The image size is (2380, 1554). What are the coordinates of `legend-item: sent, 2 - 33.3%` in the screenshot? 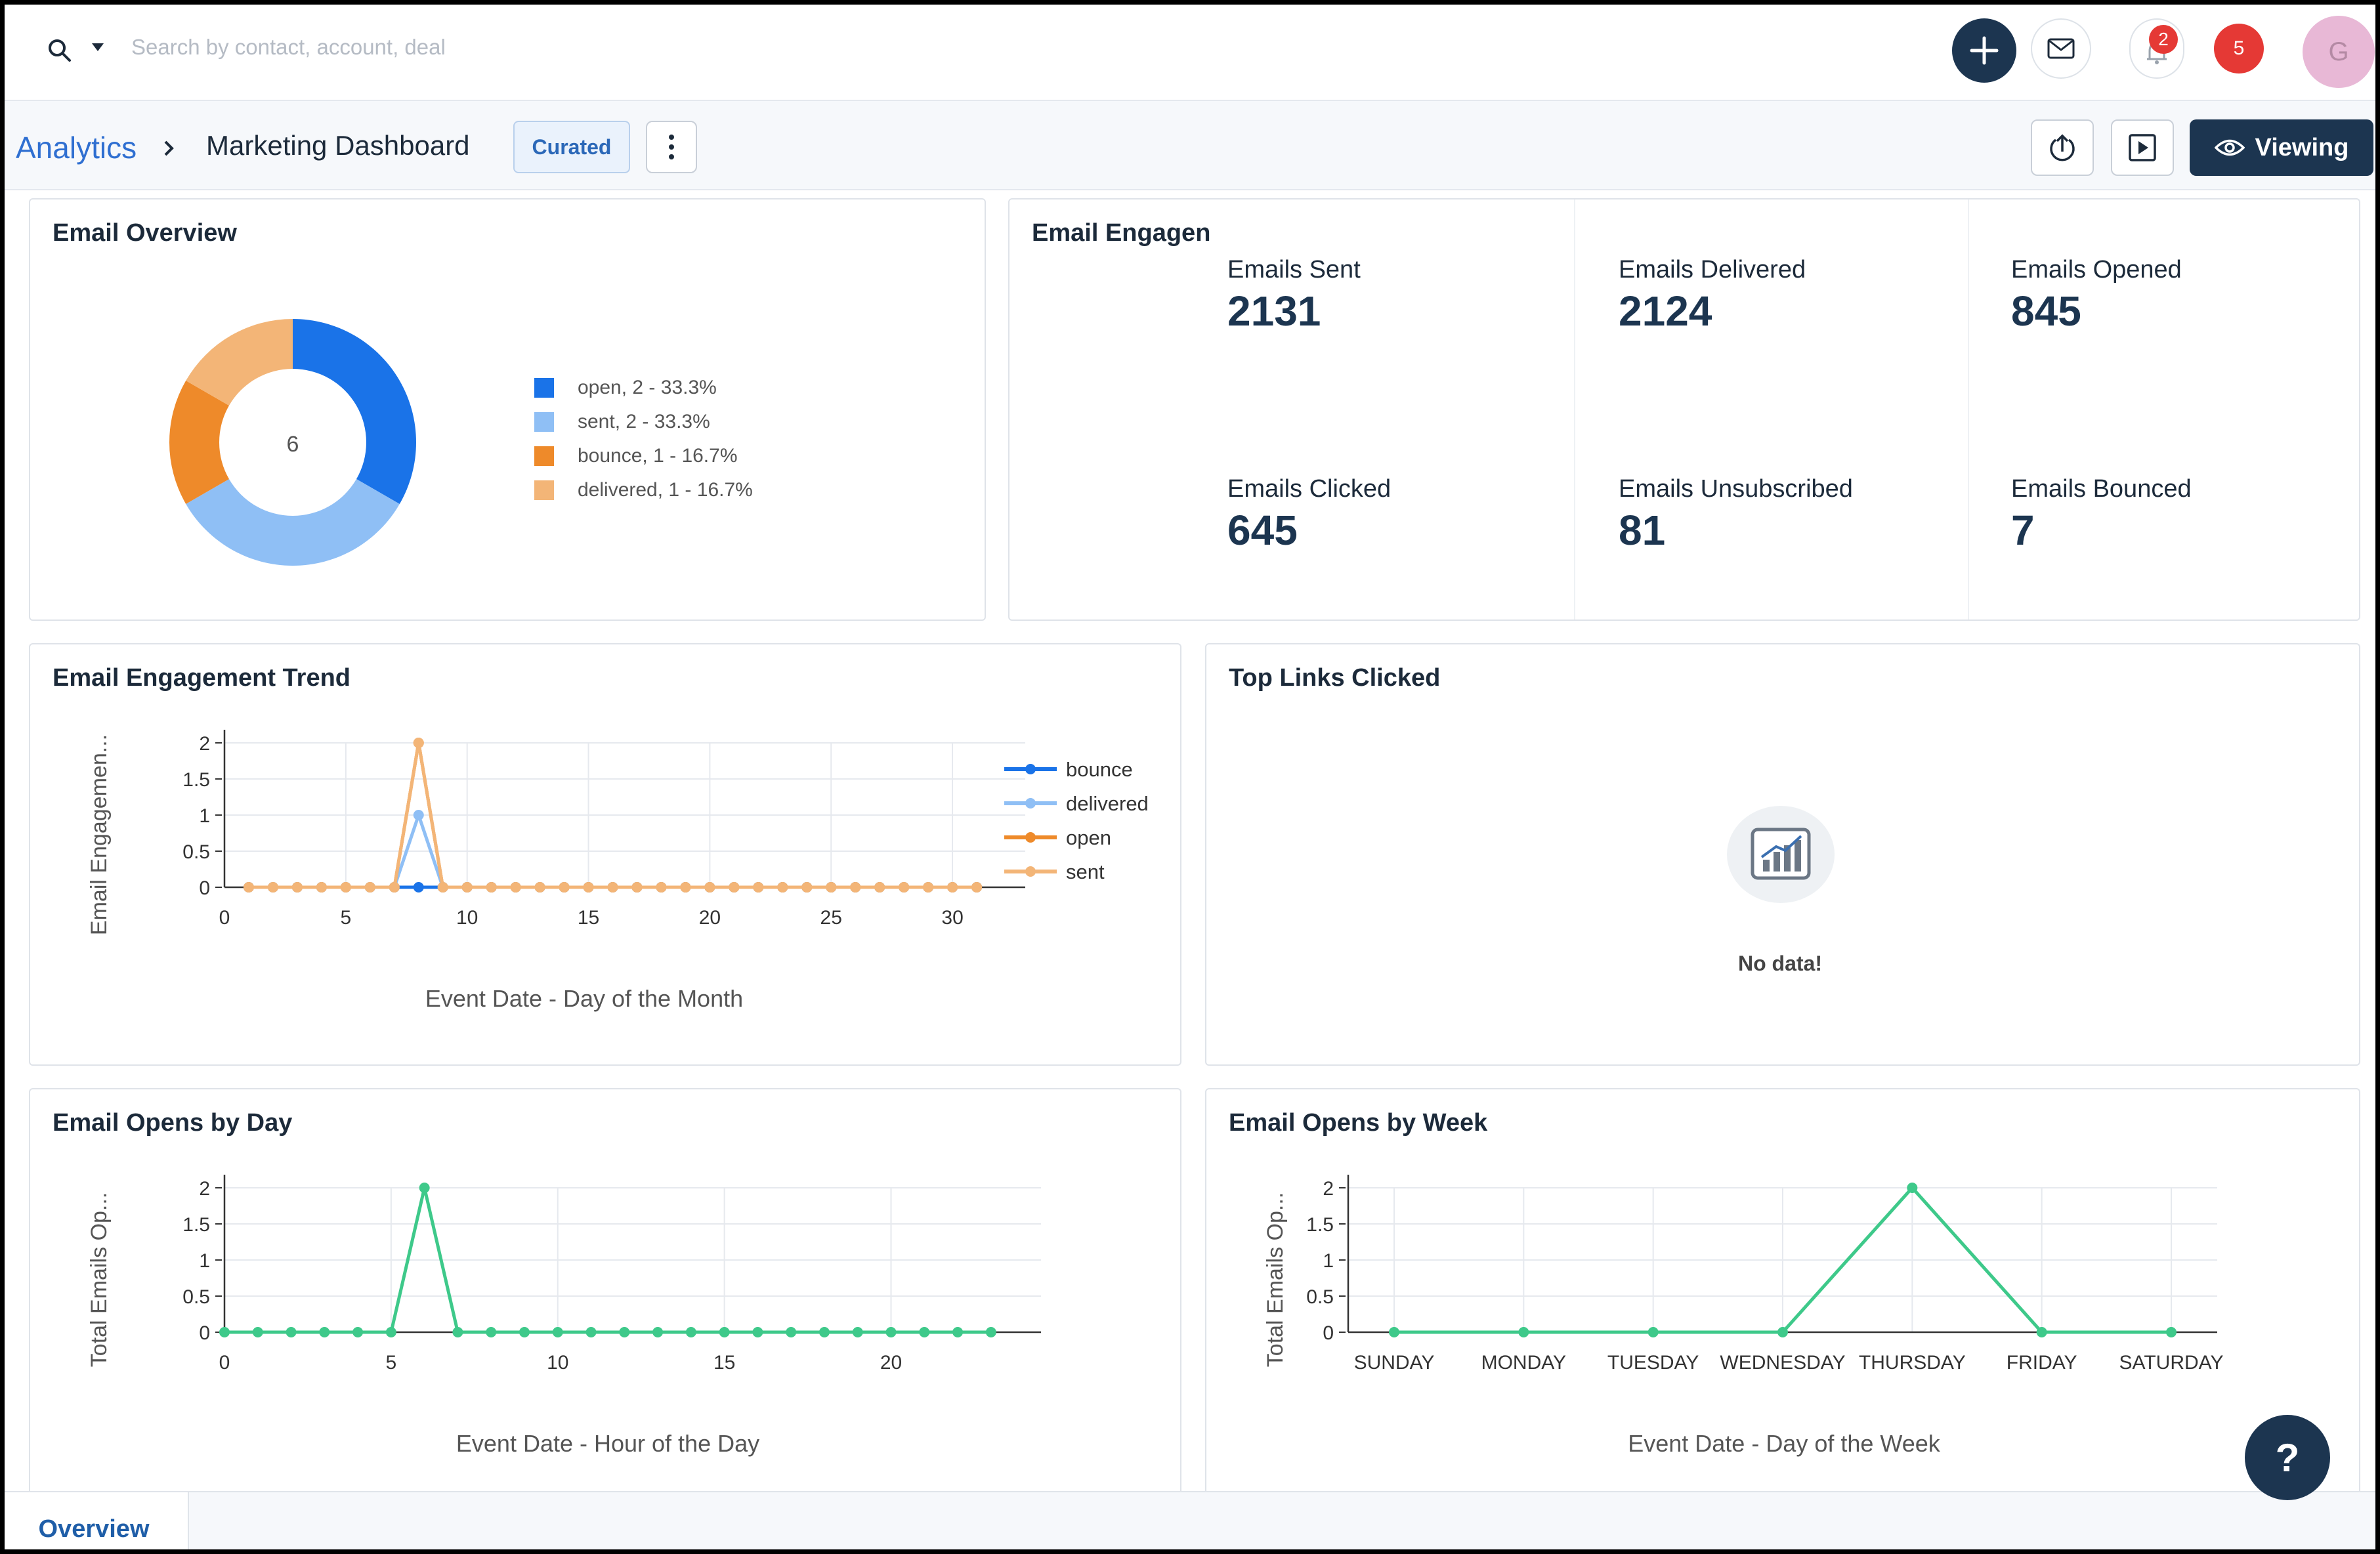 It's located at (622, 422).